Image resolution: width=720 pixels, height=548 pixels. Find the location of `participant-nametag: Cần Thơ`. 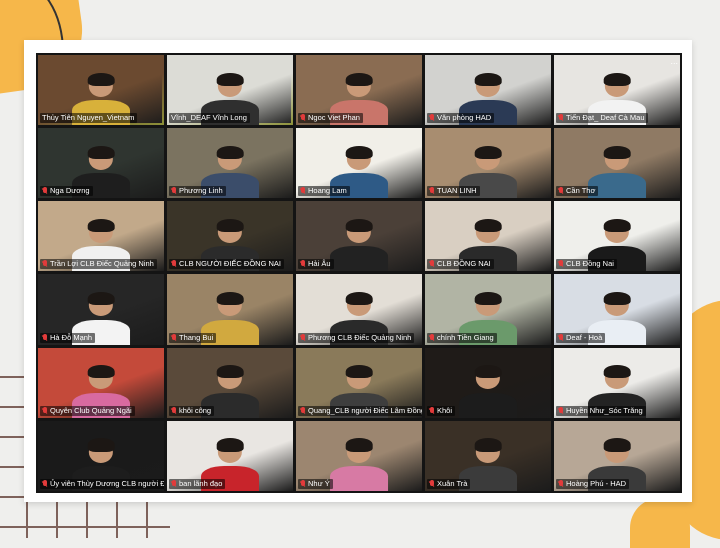

participant-nametag: Cần Thơ is located at coordinates (577, 191).